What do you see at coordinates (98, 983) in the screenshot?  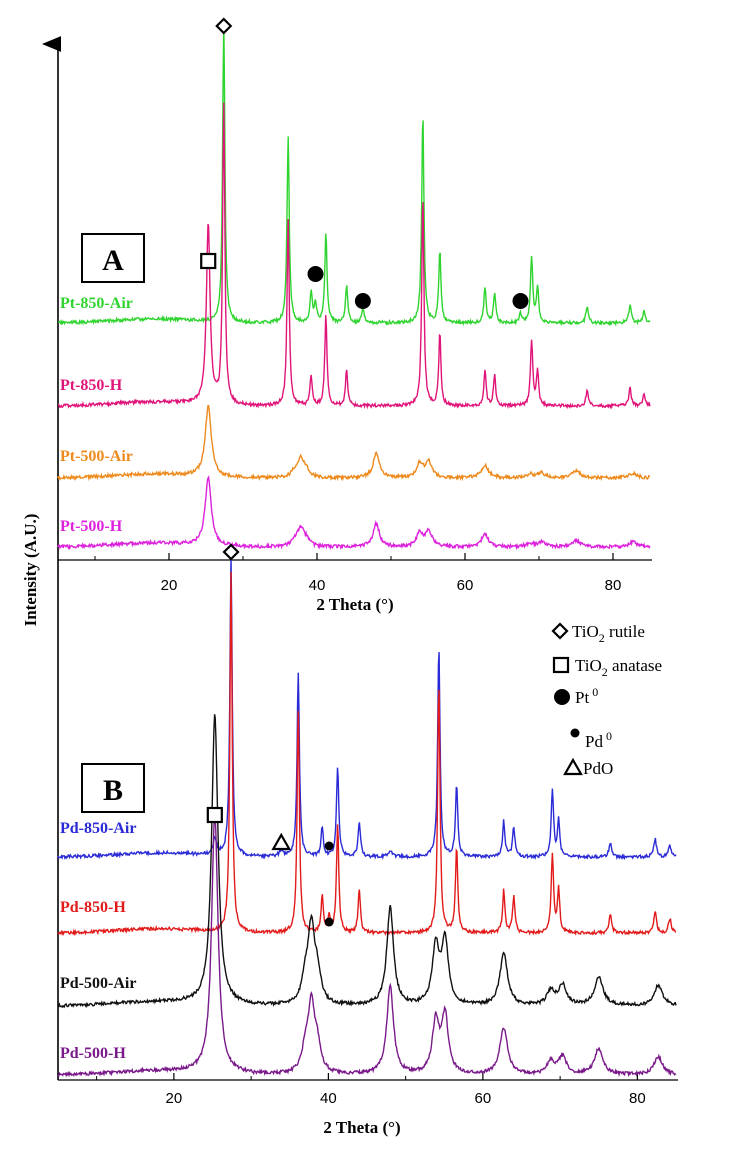 I see `series-label: Pd-500-Air` at bounding box center [98, 983].